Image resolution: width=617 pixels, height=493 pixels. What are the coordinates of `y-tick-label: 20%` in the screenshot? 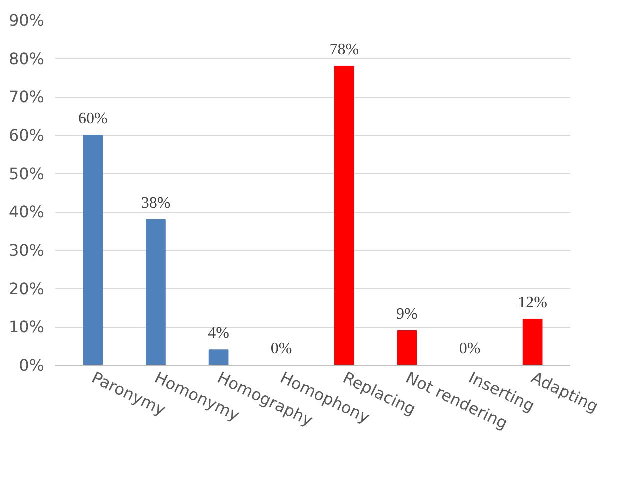 It's located at (26, 288).